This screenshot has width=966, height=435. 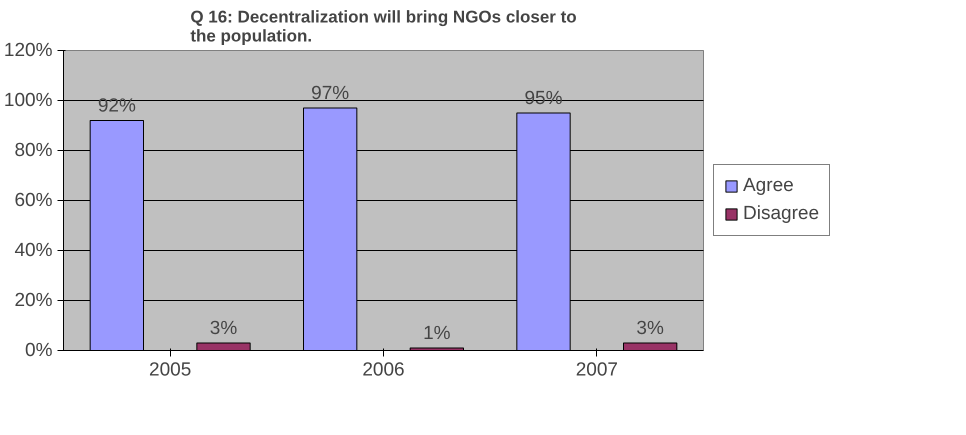 I want to click on y-tick-label: 80%, so click(x=33, y=150).